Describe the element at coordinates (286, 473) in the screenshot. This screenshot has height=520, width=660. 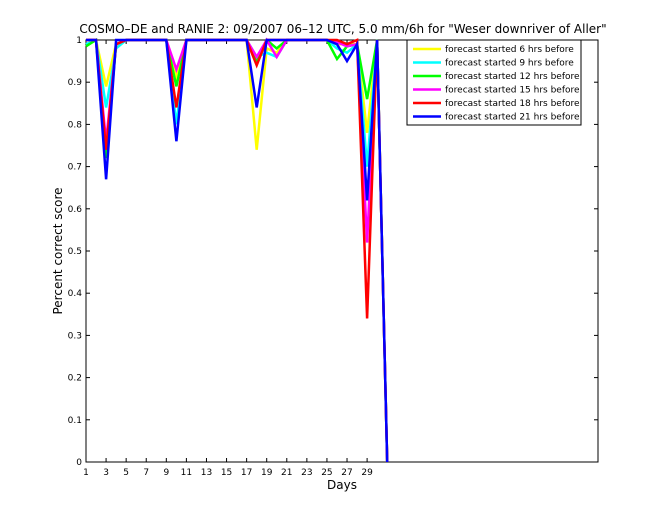
I see `x-tick-label: 21` at that location.